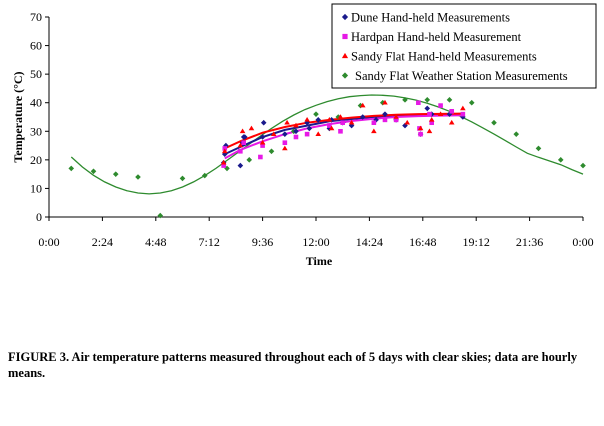  What do you see at coordinates (39, 117) in the screenshot?
I see `y-axis-ticks: 0 10 20 30 40 50 60 70` at bounding box center [39, 117].